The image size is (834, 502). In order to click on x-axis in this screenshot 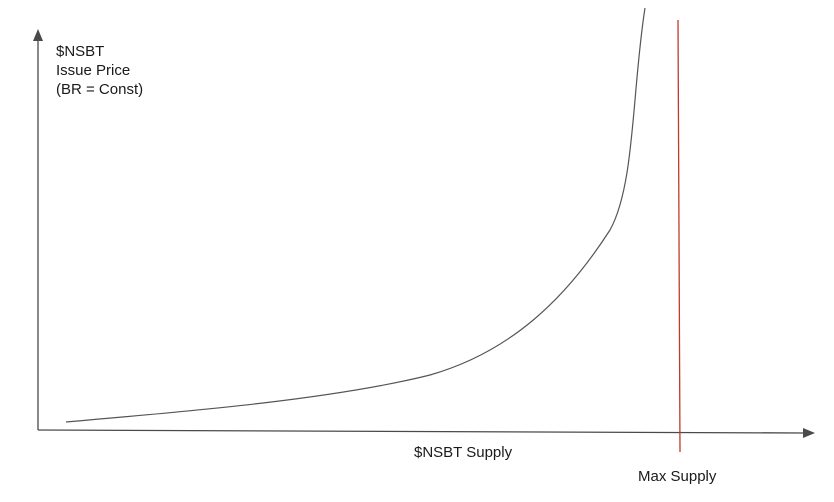, I will do `click(421, 431)`.